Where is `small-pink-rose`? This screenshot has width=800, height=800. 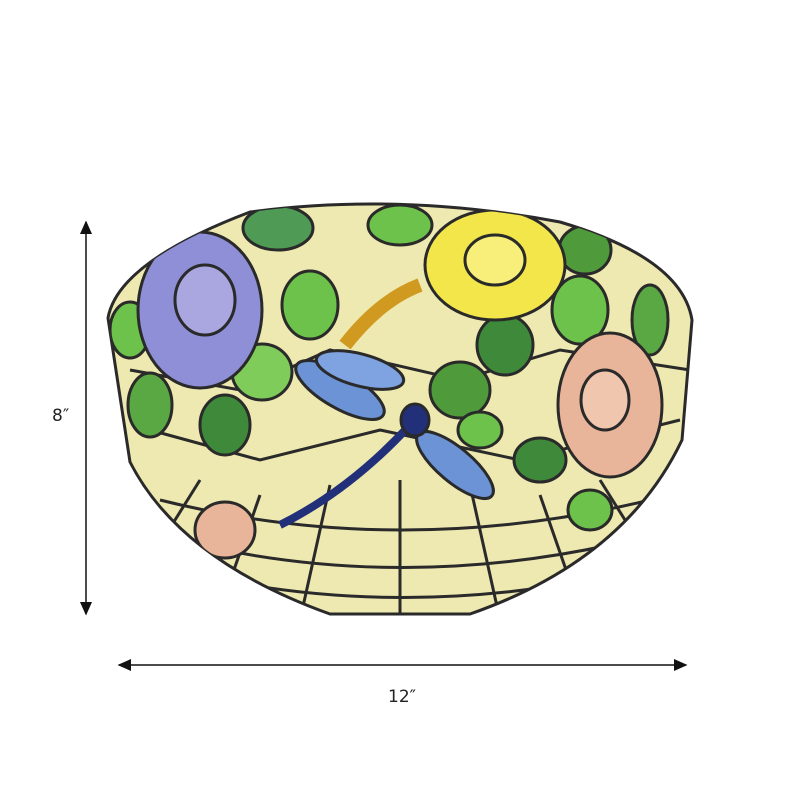
small-pink-rose is located at coordinates (225, 530).